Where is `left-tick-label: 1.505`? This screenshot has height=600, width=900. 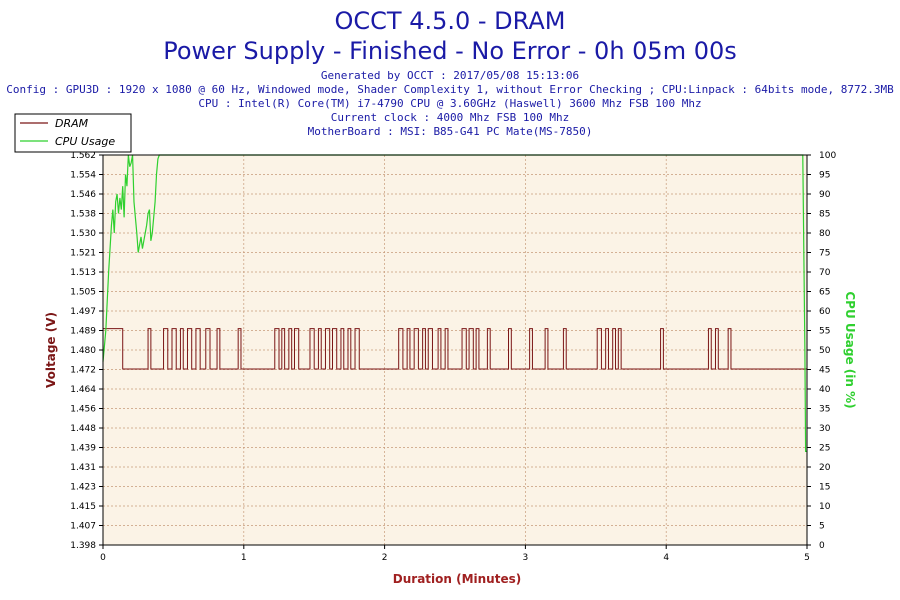
left-tick-label: 1.505 is located at coordinates (83, 293).